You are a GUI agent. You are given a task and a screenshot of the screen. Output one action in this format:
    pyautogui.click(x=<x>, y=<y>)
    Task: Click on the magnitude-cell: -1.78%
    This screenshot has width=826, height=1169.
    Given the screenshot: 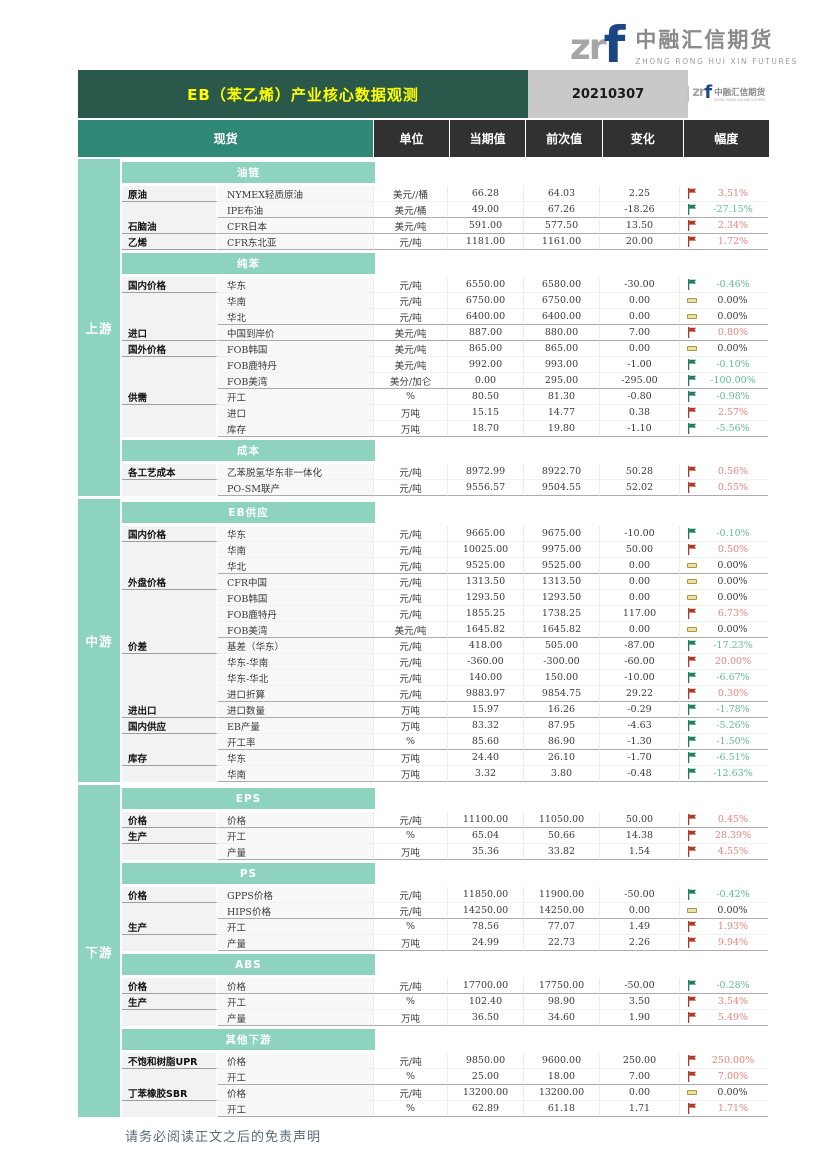 What is the action you would take?
    pyautogui.click(x=724, y=710)
    